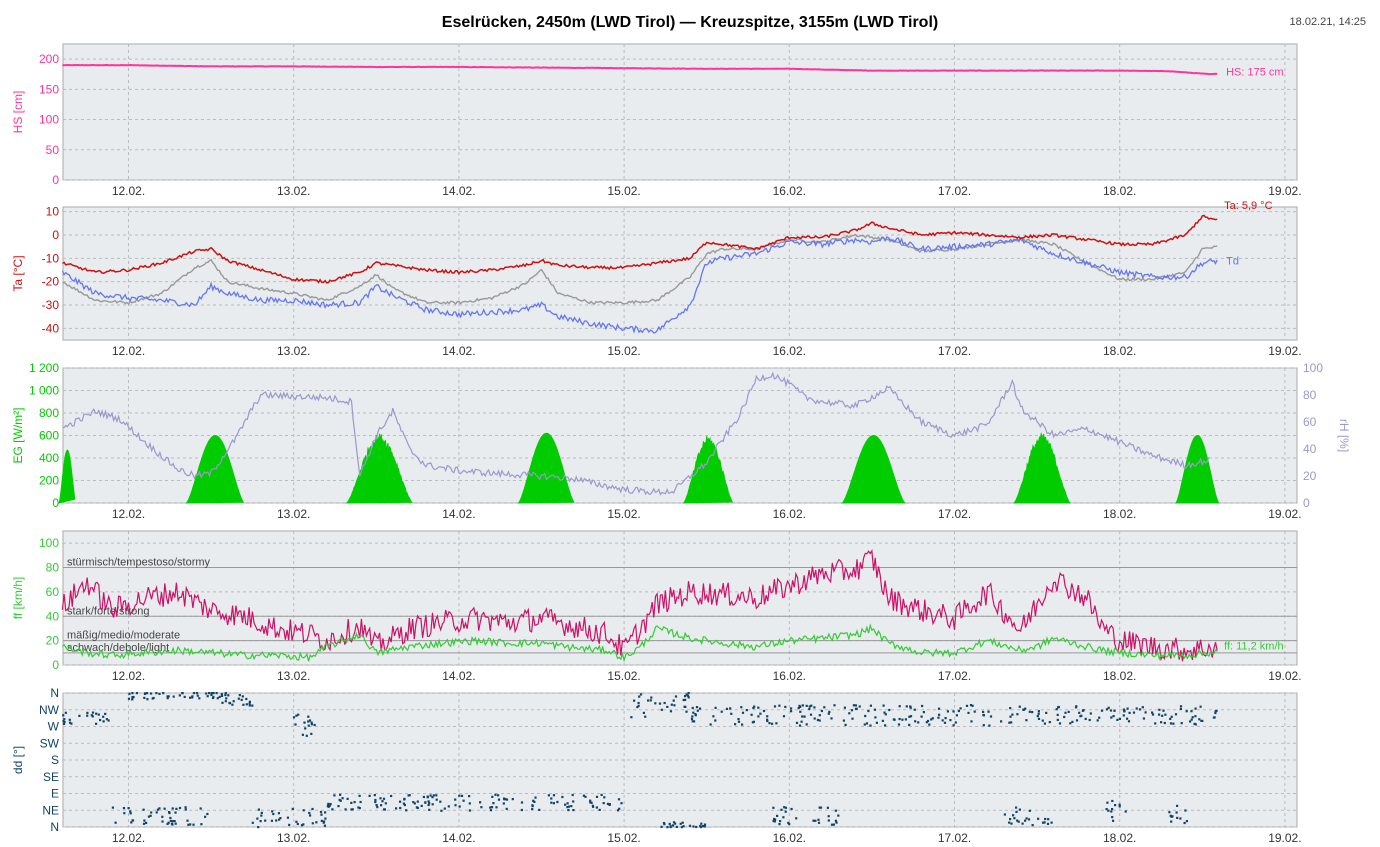 The width and height of the screenshot is (1380, 847). I want to click on x-tick-label: 18.02., so click(1119, 351).